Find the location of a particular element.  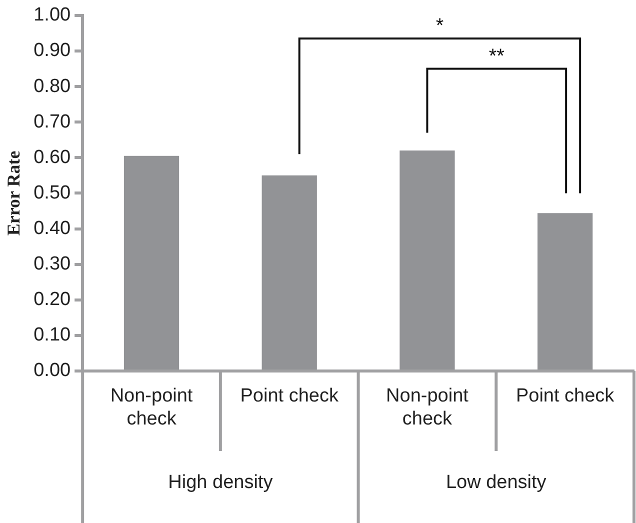

y-tick-label: 1.00 is located at coordinates (52, 15).